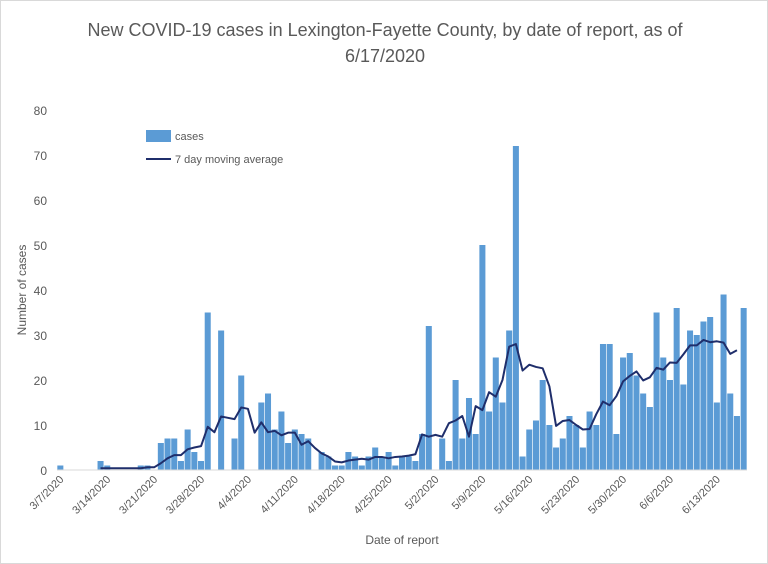 The height and width of the screenshot is (564, 768). I want to click on x-tick-label: 3/21/2020, so click(138, 495).